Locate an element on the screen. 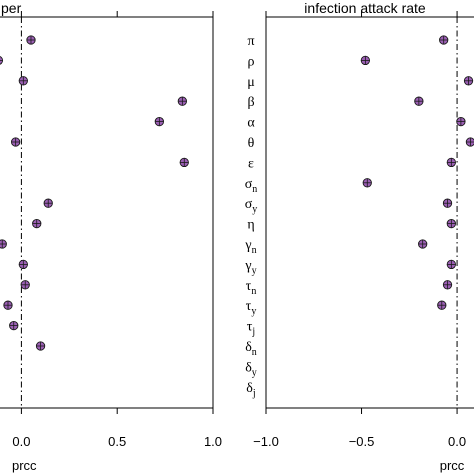 Image resolution: width=474 pixels, height=474 pixels. parameter-label: τy is located at coordinates (251, 308).